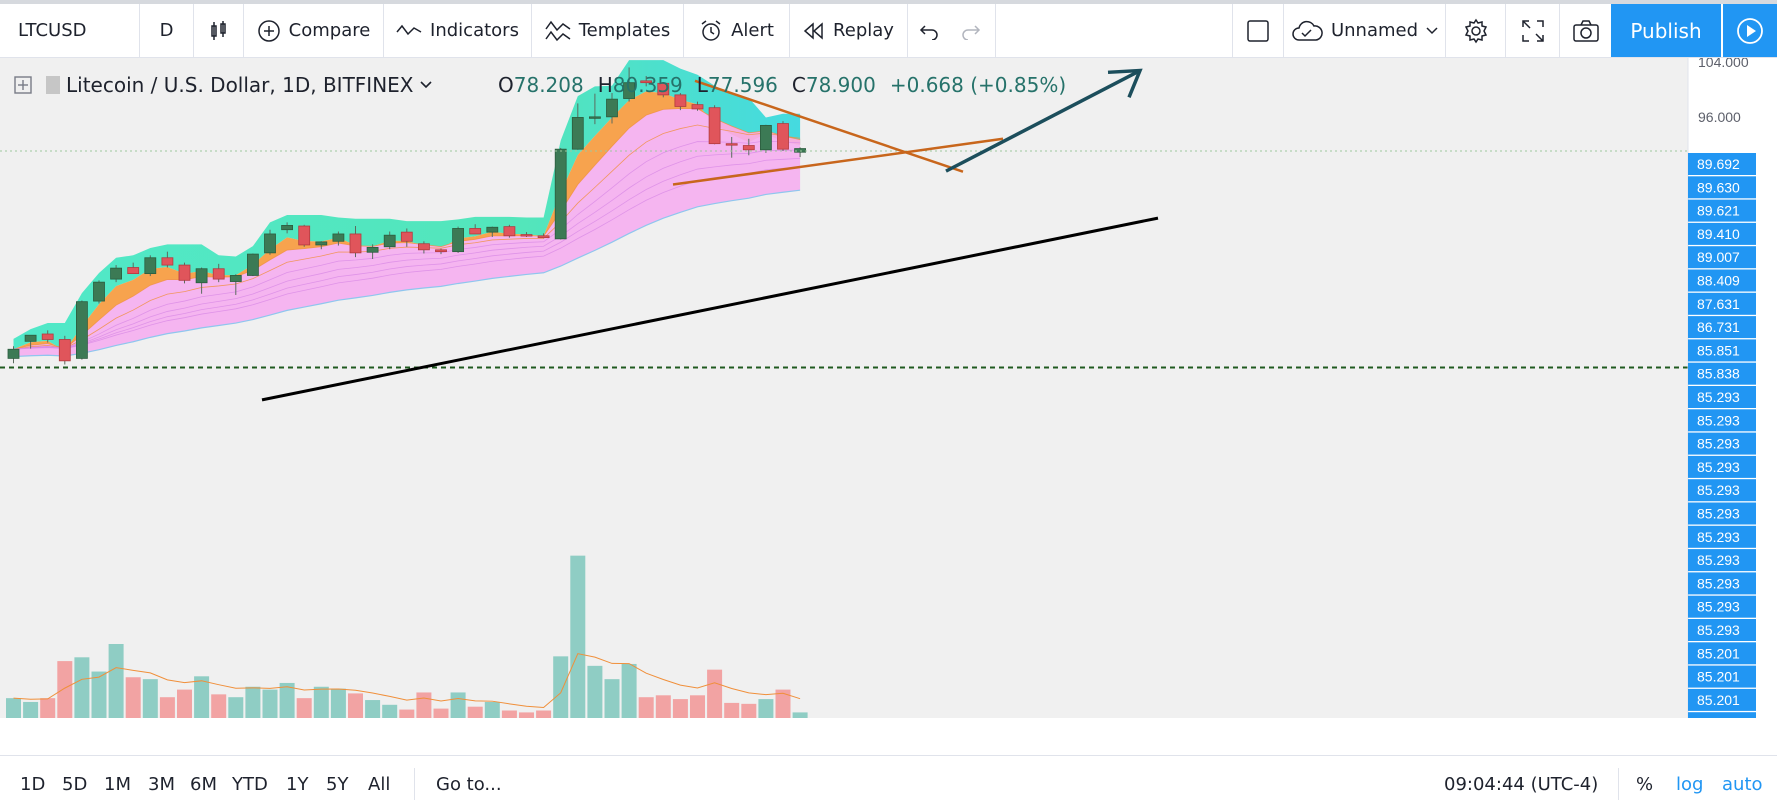 The width and height of the screenshot is (1777, 812). Describe the element at coordinates (1644, 784) in the screenshot. I see `percent-toggle: %` at that location.